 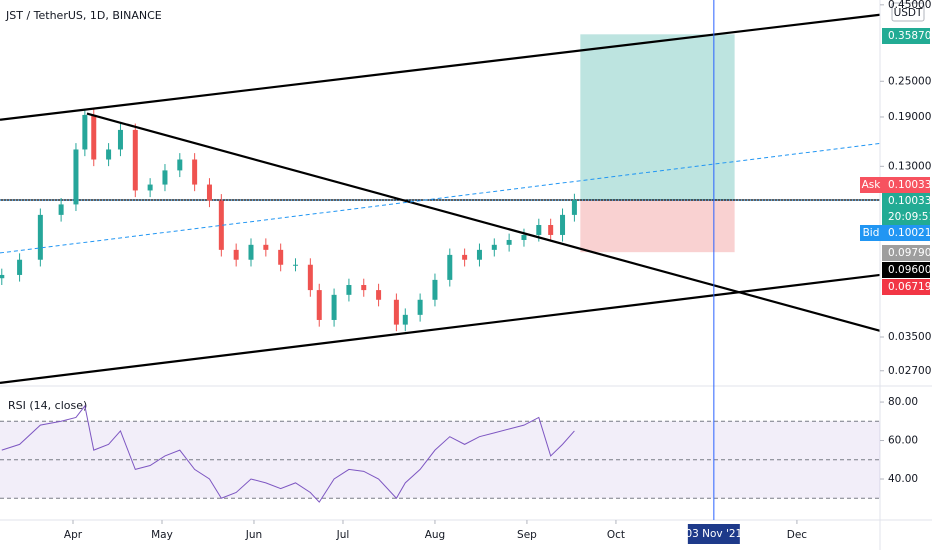 I want to click on x-tick-label: Dec, so click(x=797, y=535).